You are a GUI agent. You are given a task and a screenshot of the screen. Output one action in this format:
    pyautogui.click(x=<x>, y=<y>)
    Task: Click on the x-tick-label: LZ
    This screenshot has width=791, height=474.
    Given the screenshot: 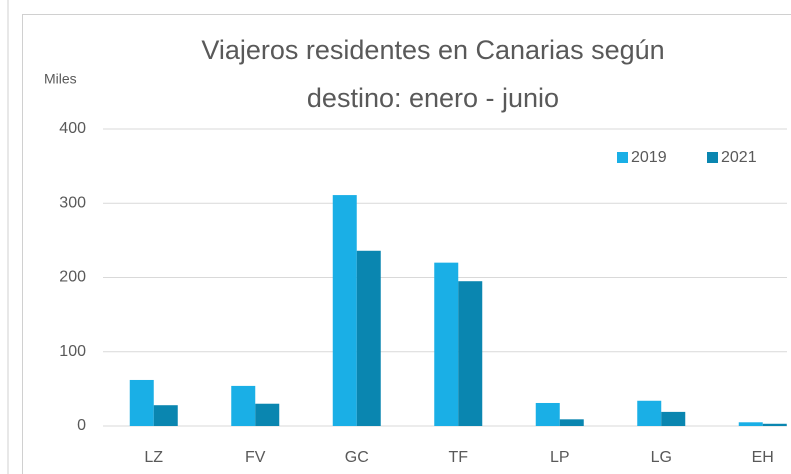 What is the action you would take?
    pyautogui.click(x=153, y=457)
    